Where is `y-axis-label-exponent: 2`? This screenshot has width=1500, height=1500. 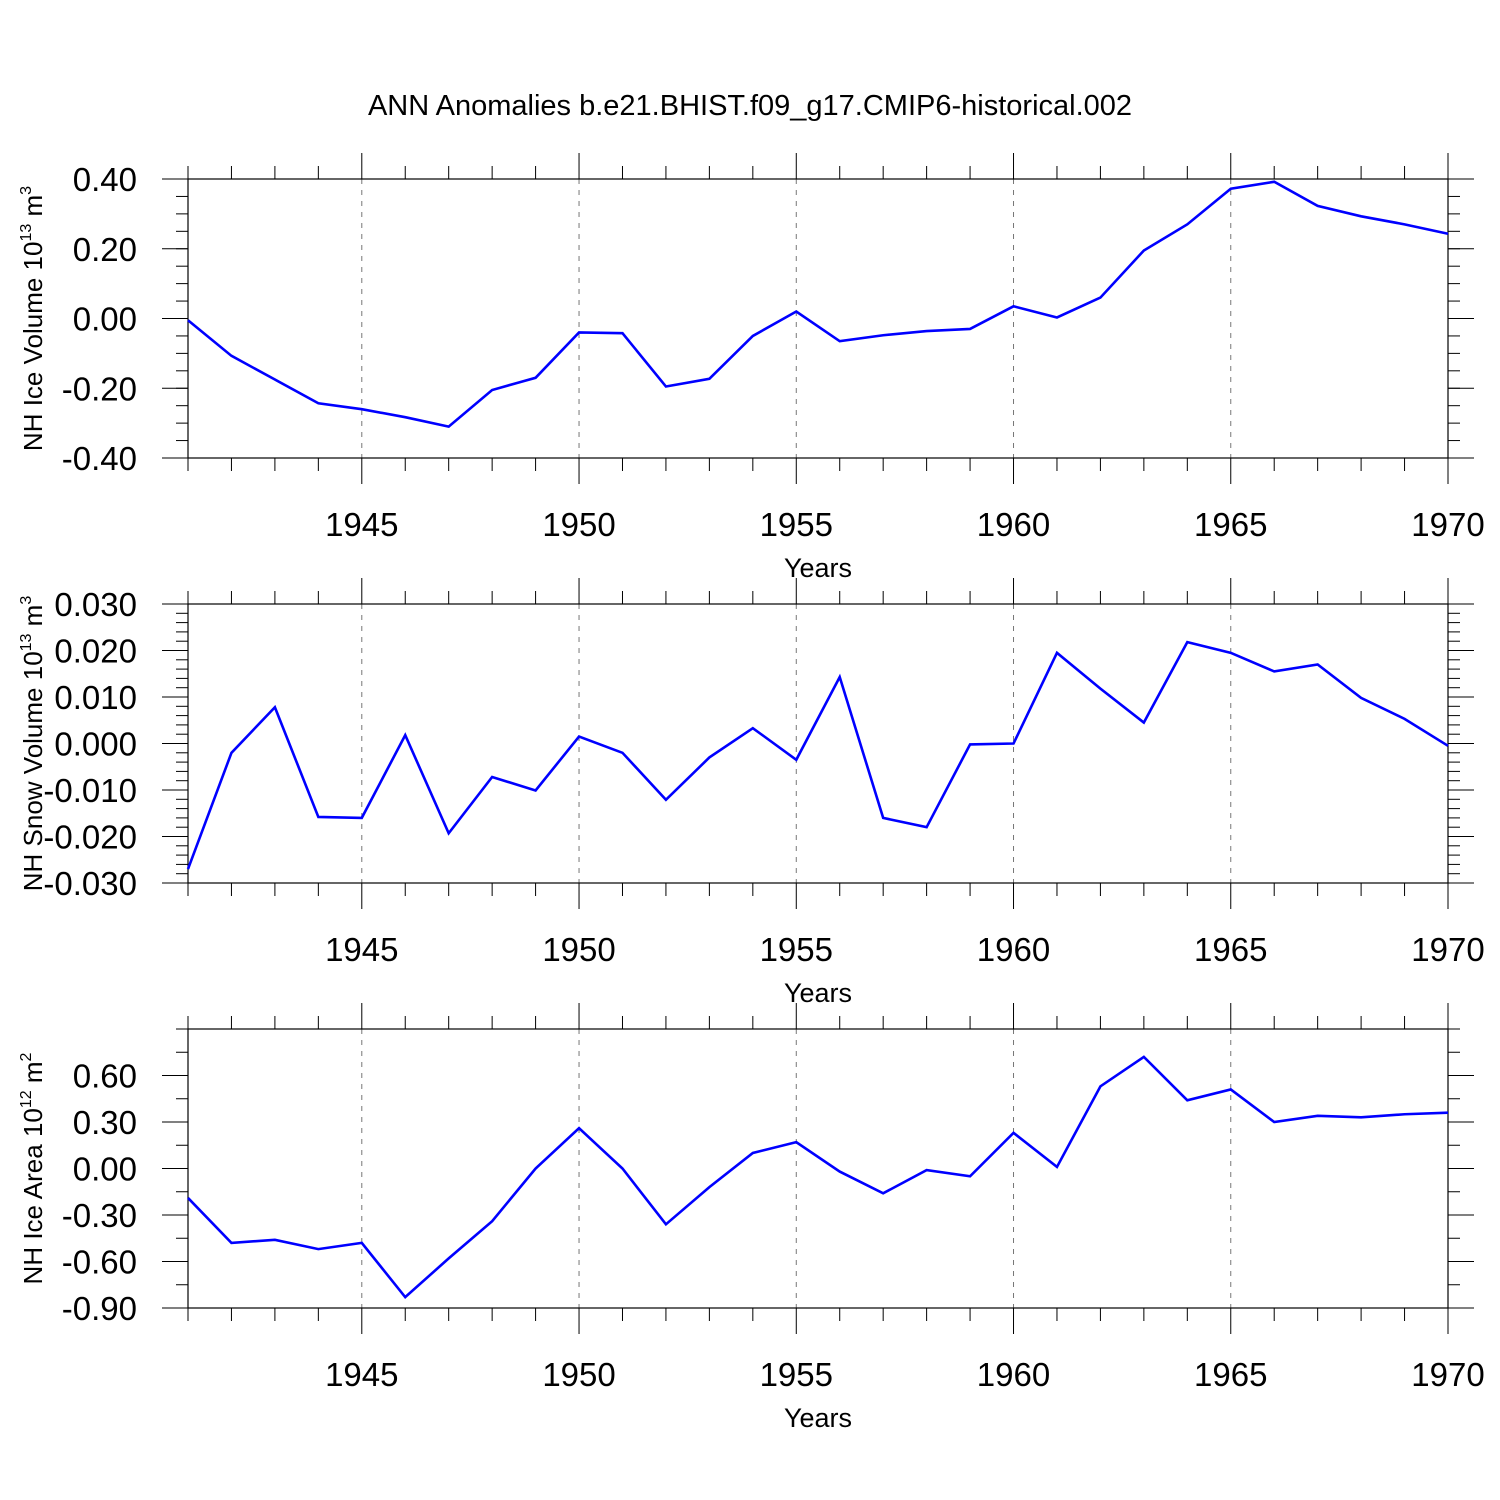
y-axis-label-exponent: 2 is located at coordinates (26, 1056).